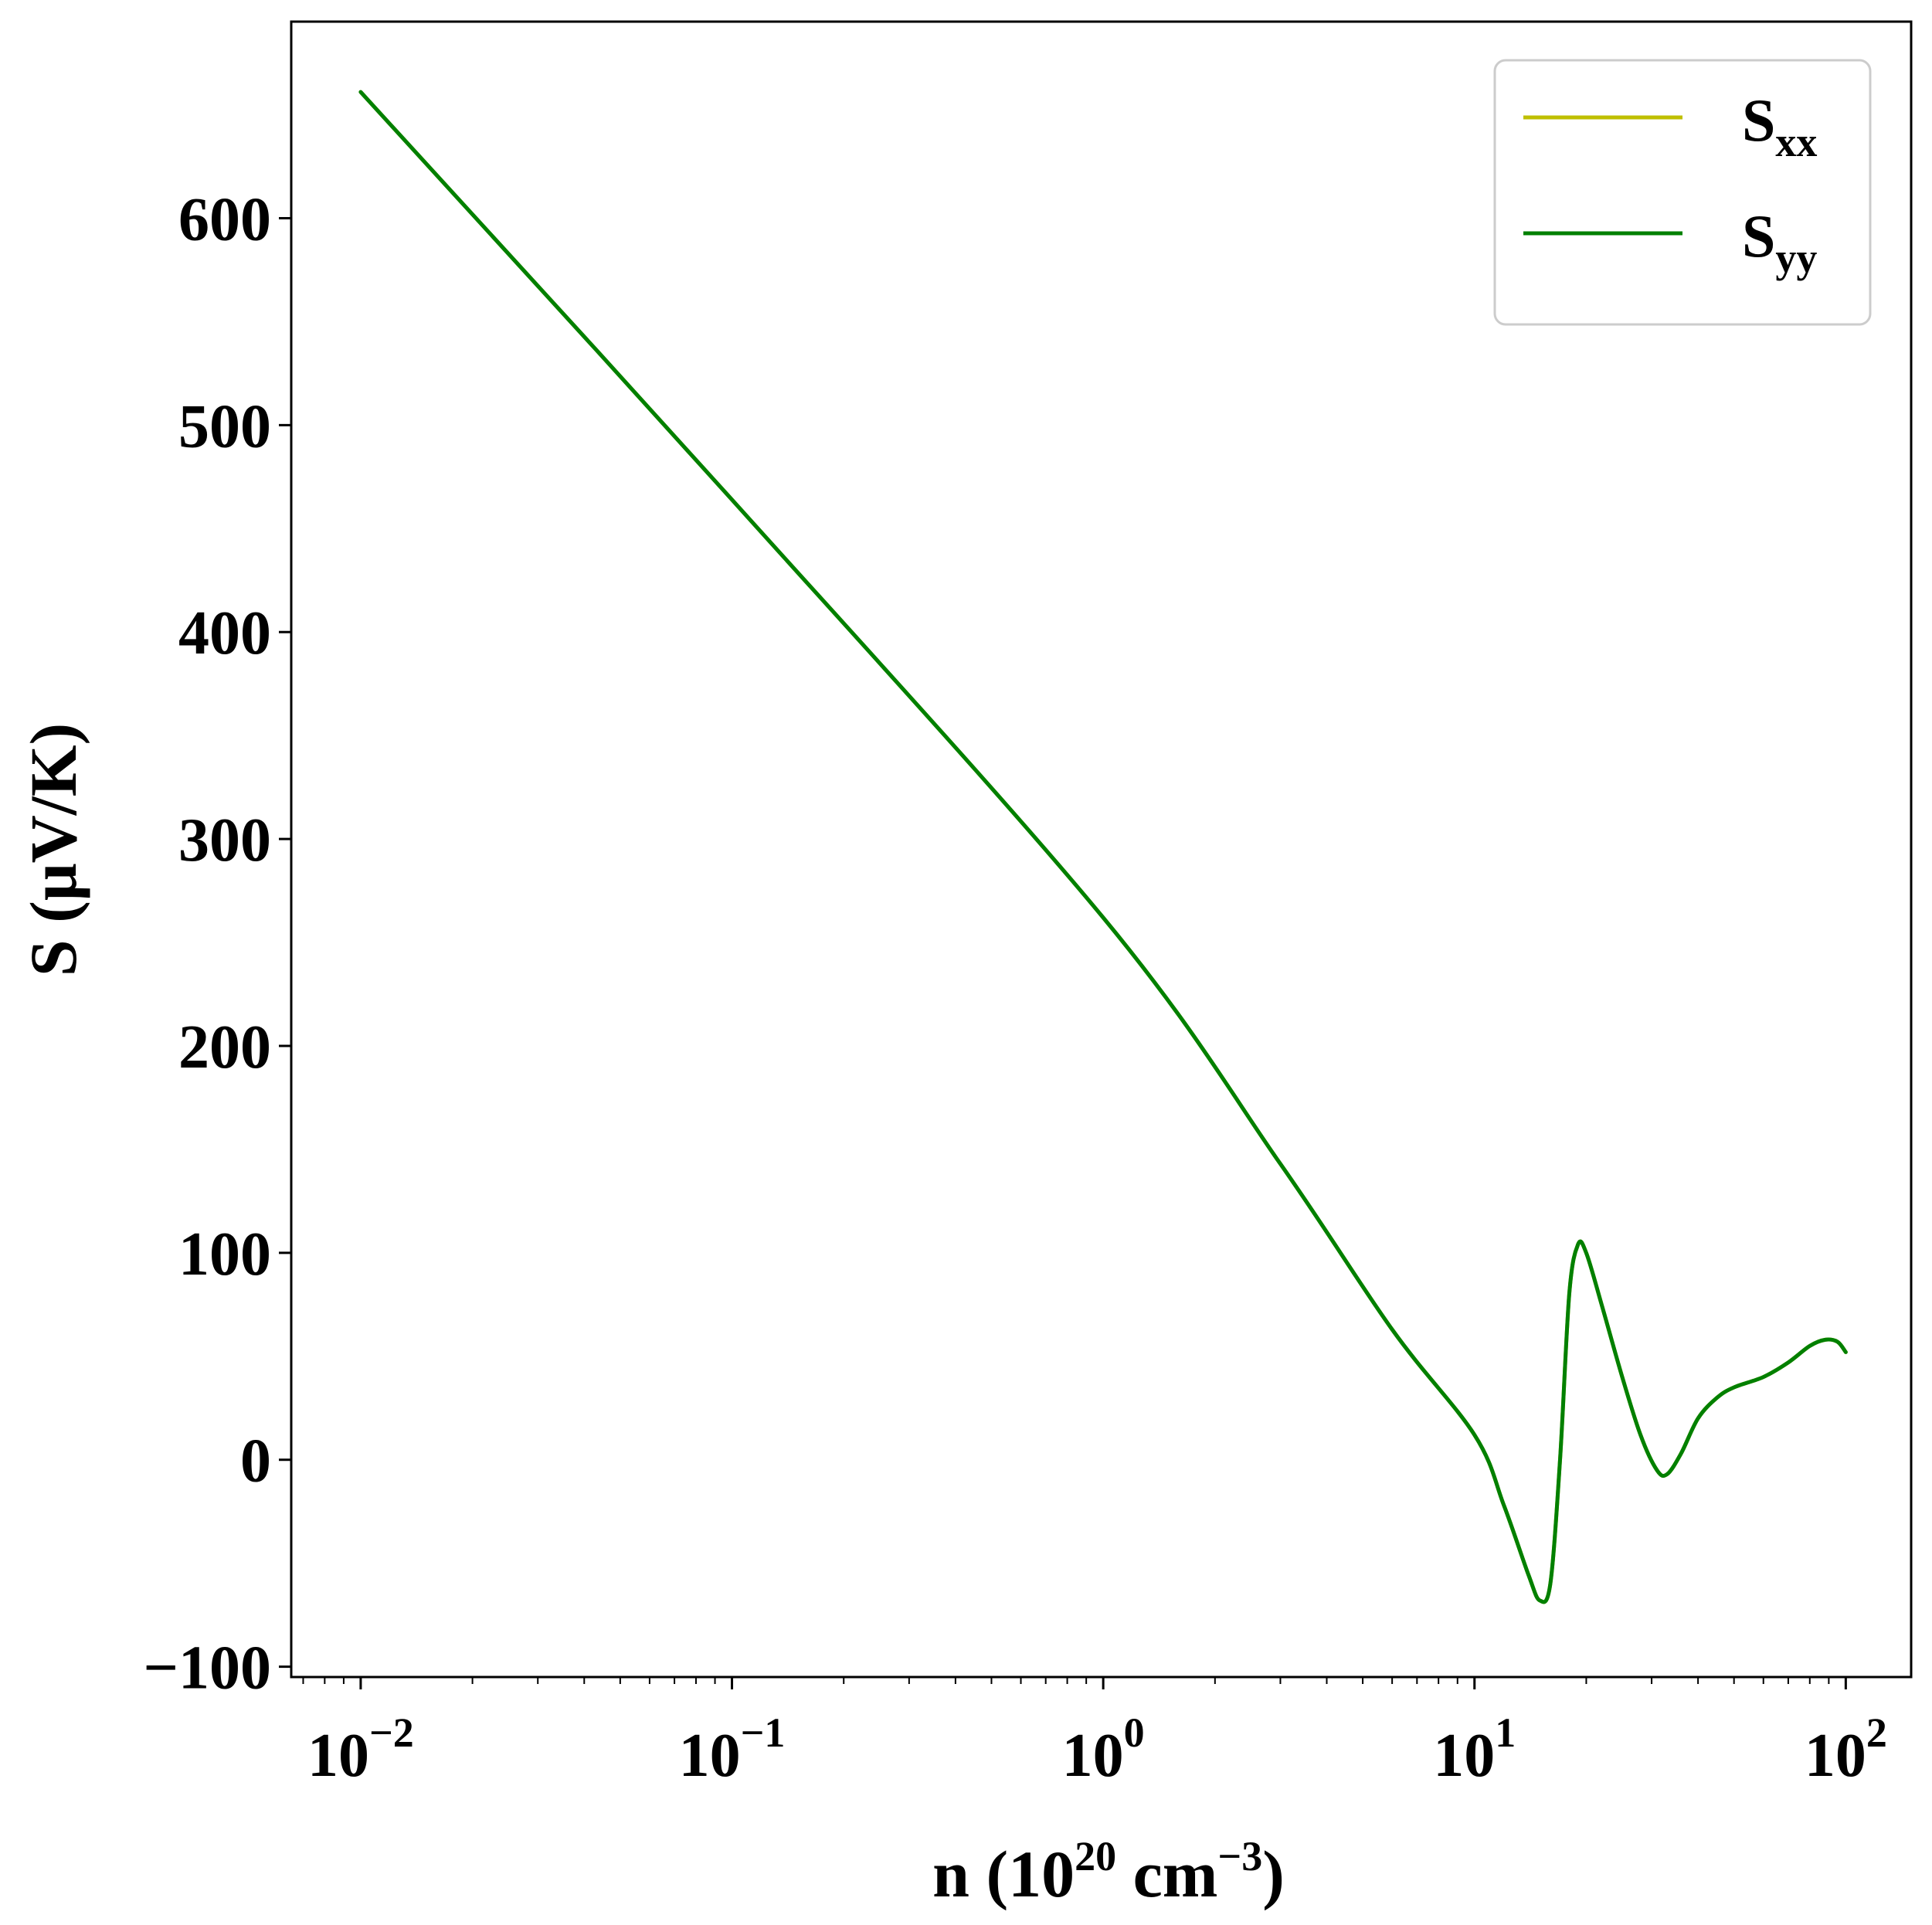 Image resolution: width=1932 pixels, height=1925 pixels. What do you see at coordinates (1796, 258) in the screenshot?
I see `legend-label-syy-sub: yy` at bounding box center [1796, 258].